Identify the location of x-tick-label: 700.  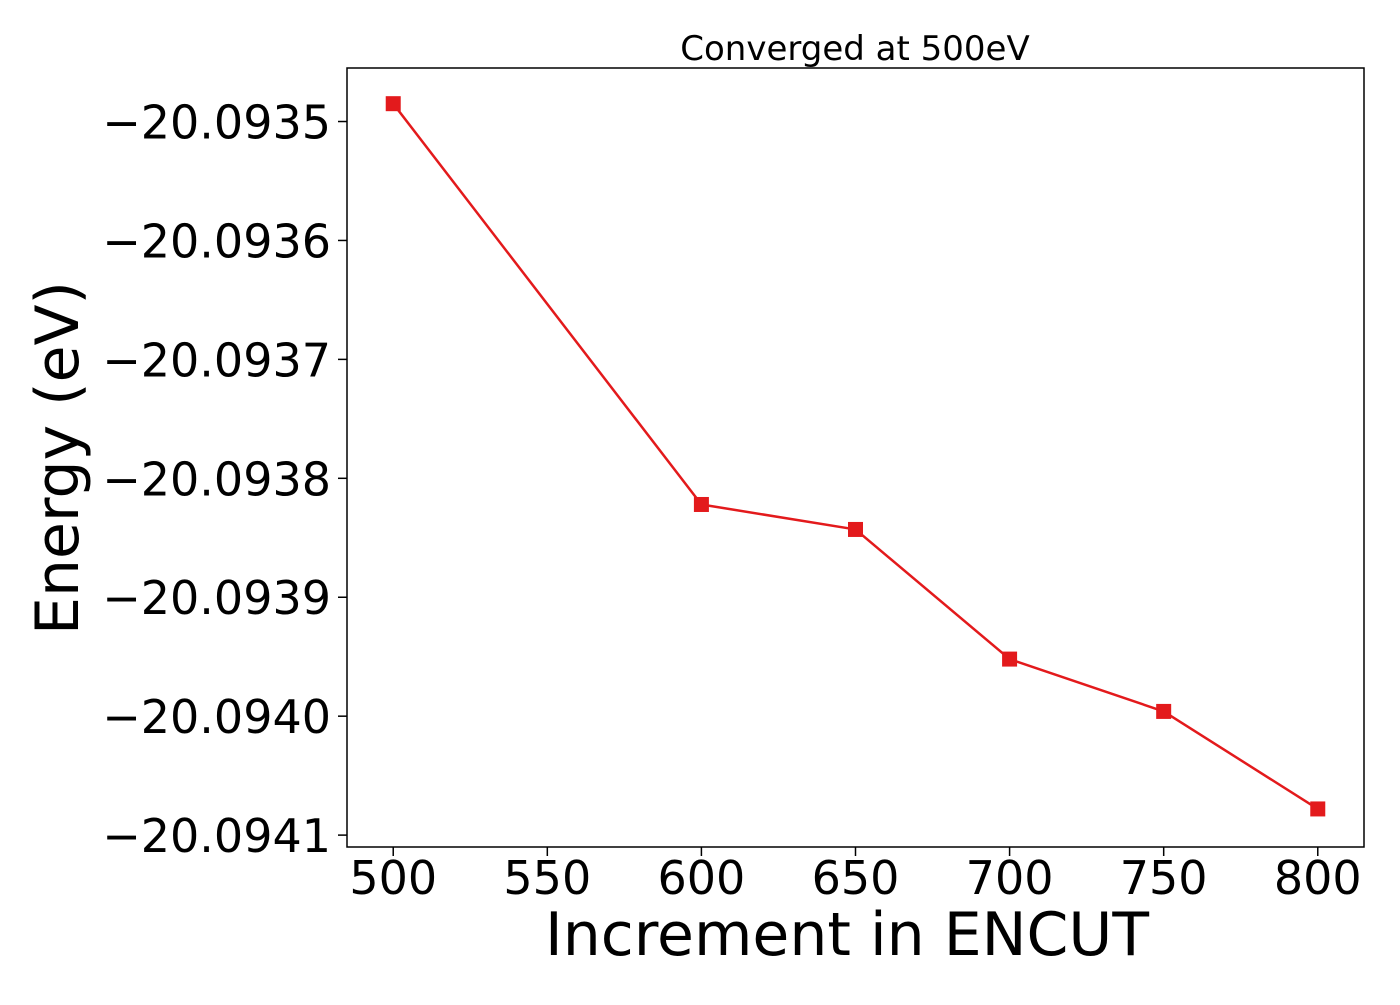
(1010, 878).